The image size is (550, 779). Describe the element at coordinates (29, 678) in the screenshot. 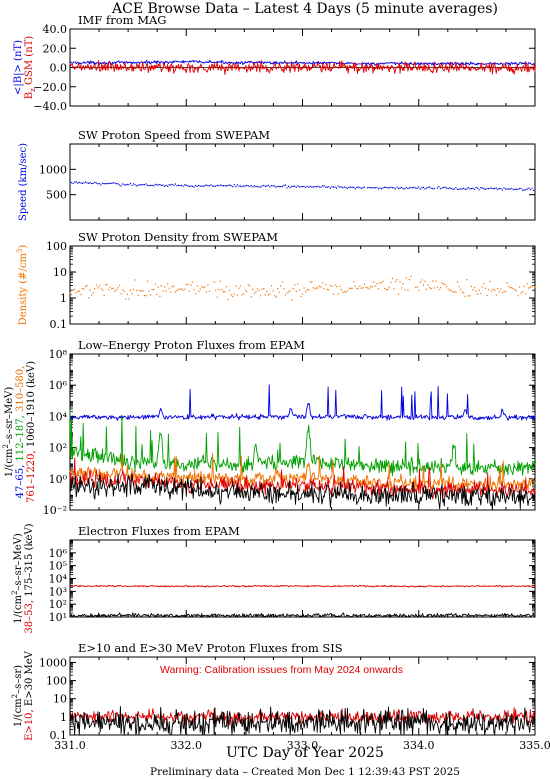

I see `y-axis-label-part: E>30 MeV` at that location.